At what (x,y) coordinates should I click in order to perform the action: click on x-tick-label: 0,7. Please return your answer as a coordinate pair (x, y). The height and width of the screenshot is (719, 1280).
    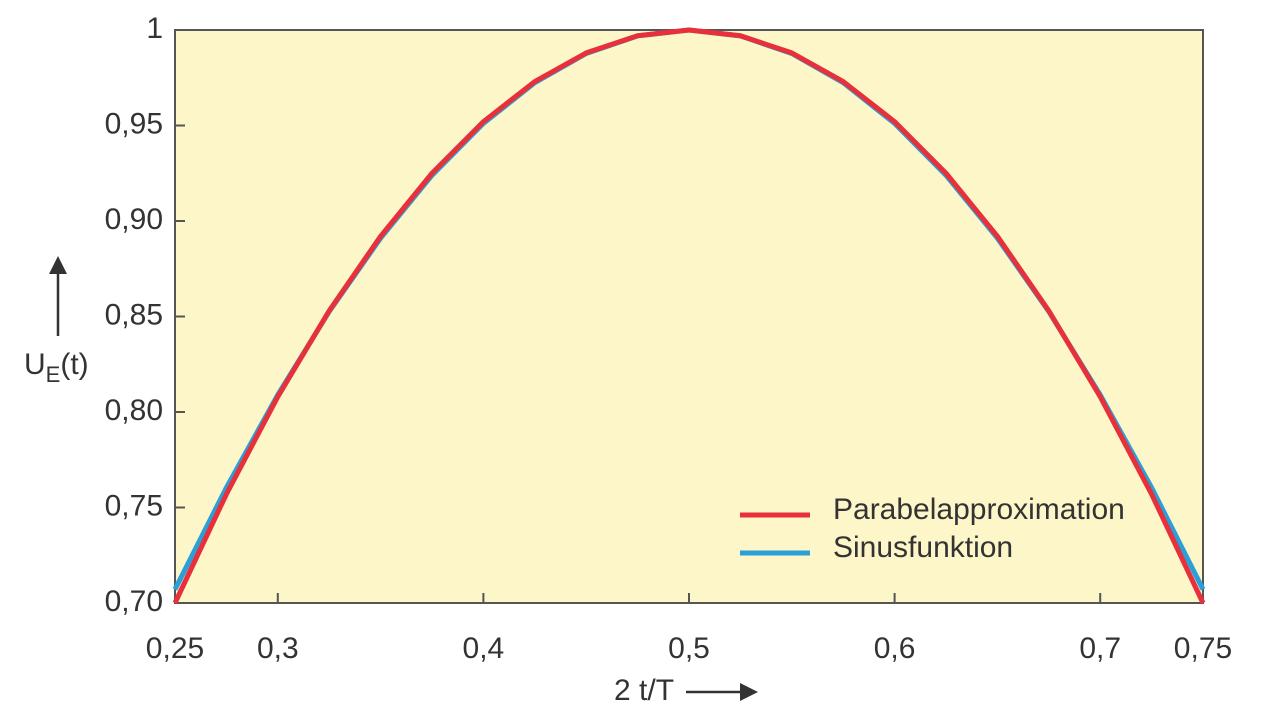
    Looking at the image, I should click on (1100, 648).